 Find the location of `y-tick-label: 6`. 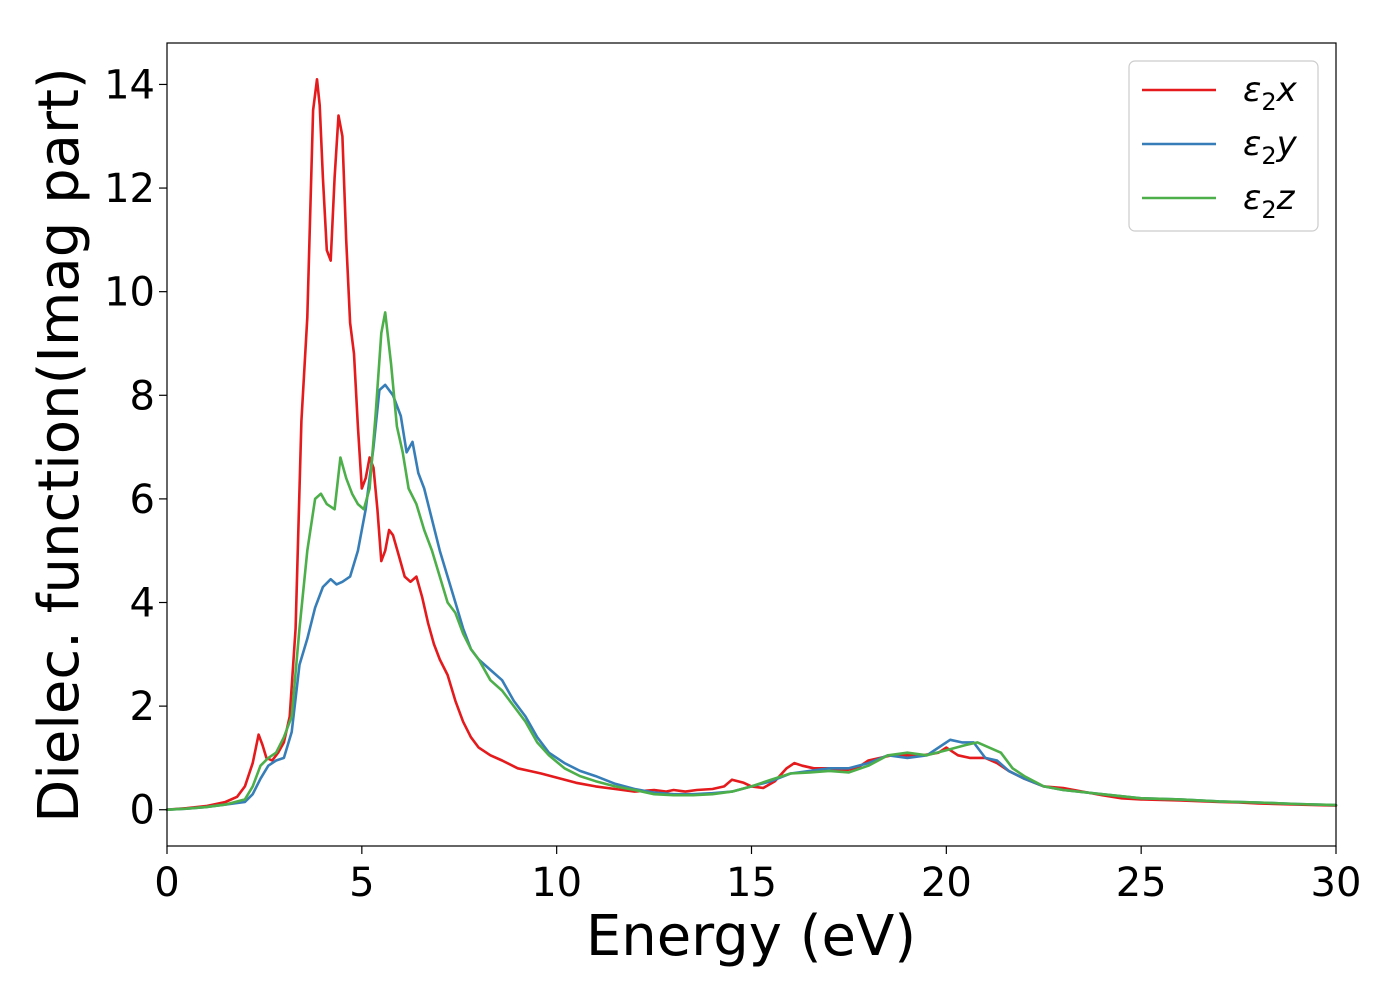

y-tick-label: 6 is located at coordinates (142, 500).